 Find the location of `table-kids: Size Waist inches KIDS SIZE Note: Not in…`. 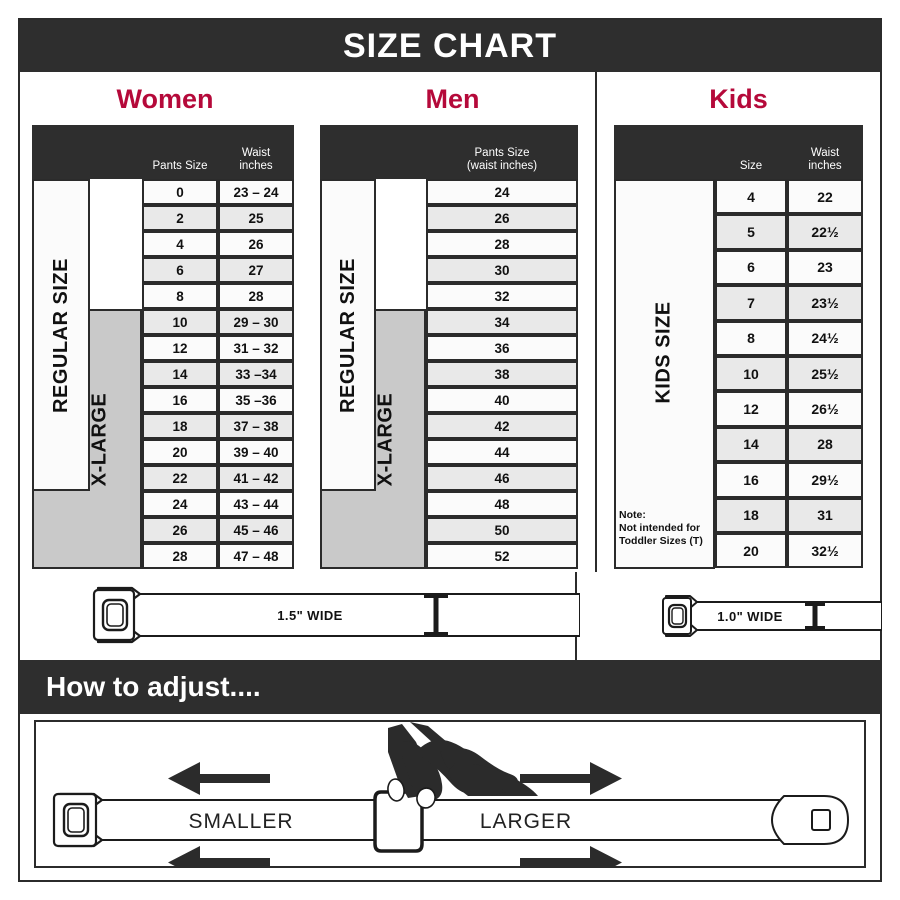

table-kids: Size Waist inches KIDS SIZE Note: Not in… is located at coordinates (738, 347).